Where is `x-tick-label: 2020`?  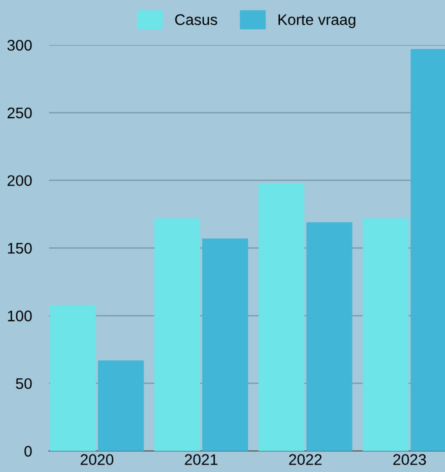
x-tick-label: 2020 is located at coordinates (97, 459).